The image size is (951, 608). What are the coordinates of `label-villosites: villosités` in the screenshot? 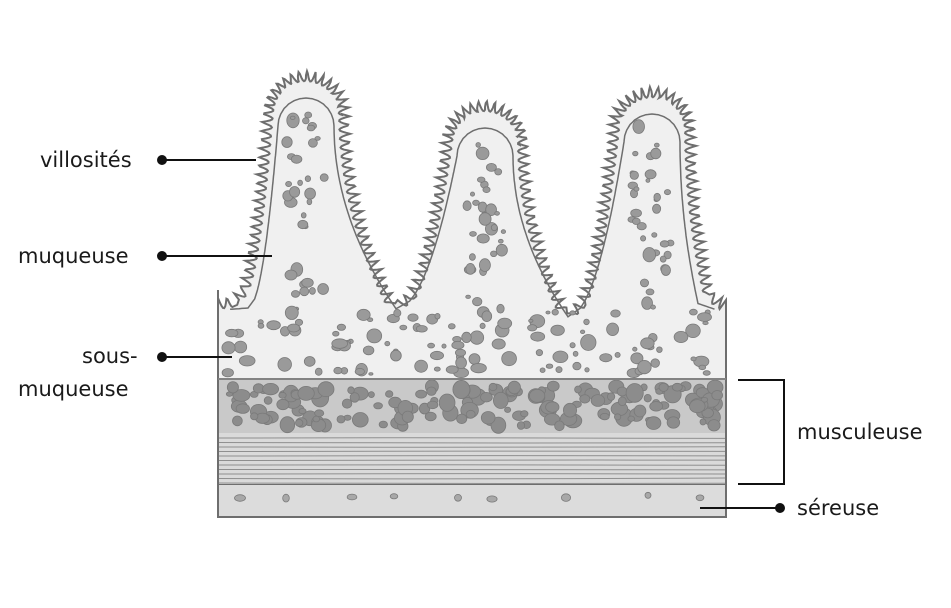 It's located at (86, 160).